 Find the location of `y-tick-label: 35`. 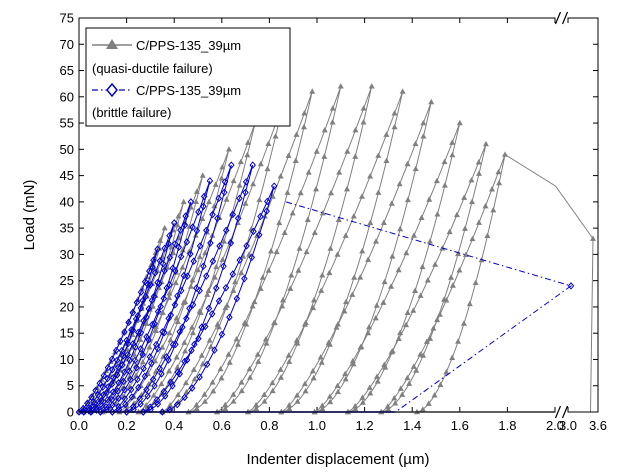

y-tick-label: 35 is located at coordinates (67, 228).